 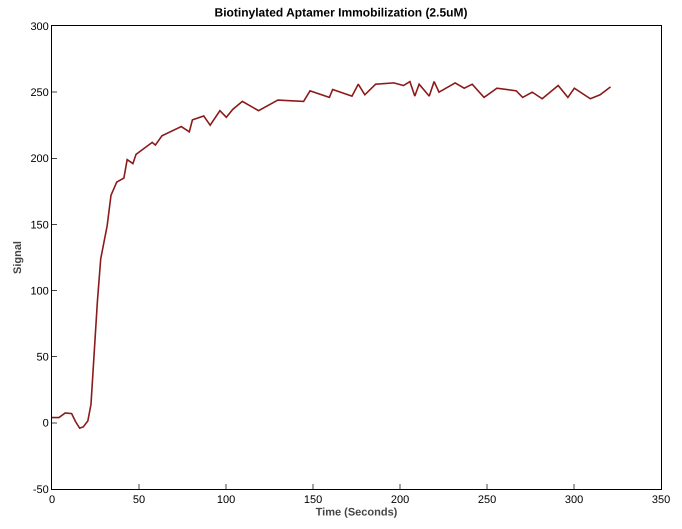 I want to click on x-tick-label: 350, so click(x=661, y=500).